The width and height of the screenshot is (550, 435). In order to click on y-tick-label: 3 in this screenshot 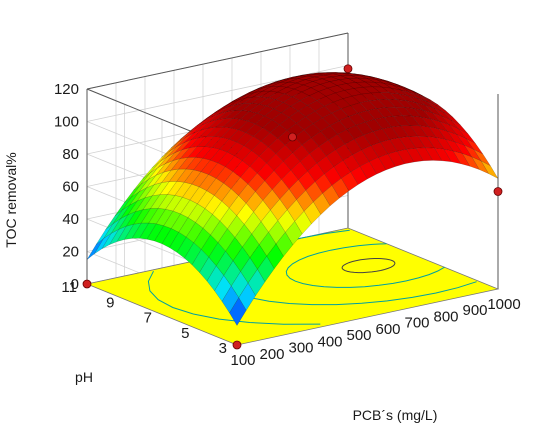, I will do `click(223, 348)`.